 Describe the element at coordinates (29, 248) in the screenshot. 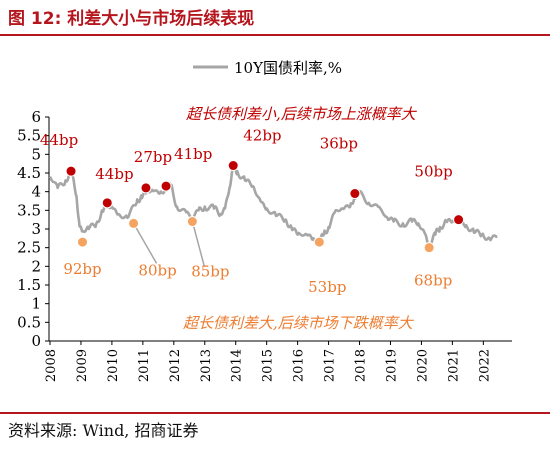

I see `y-tick-label: 2.5` at that location.